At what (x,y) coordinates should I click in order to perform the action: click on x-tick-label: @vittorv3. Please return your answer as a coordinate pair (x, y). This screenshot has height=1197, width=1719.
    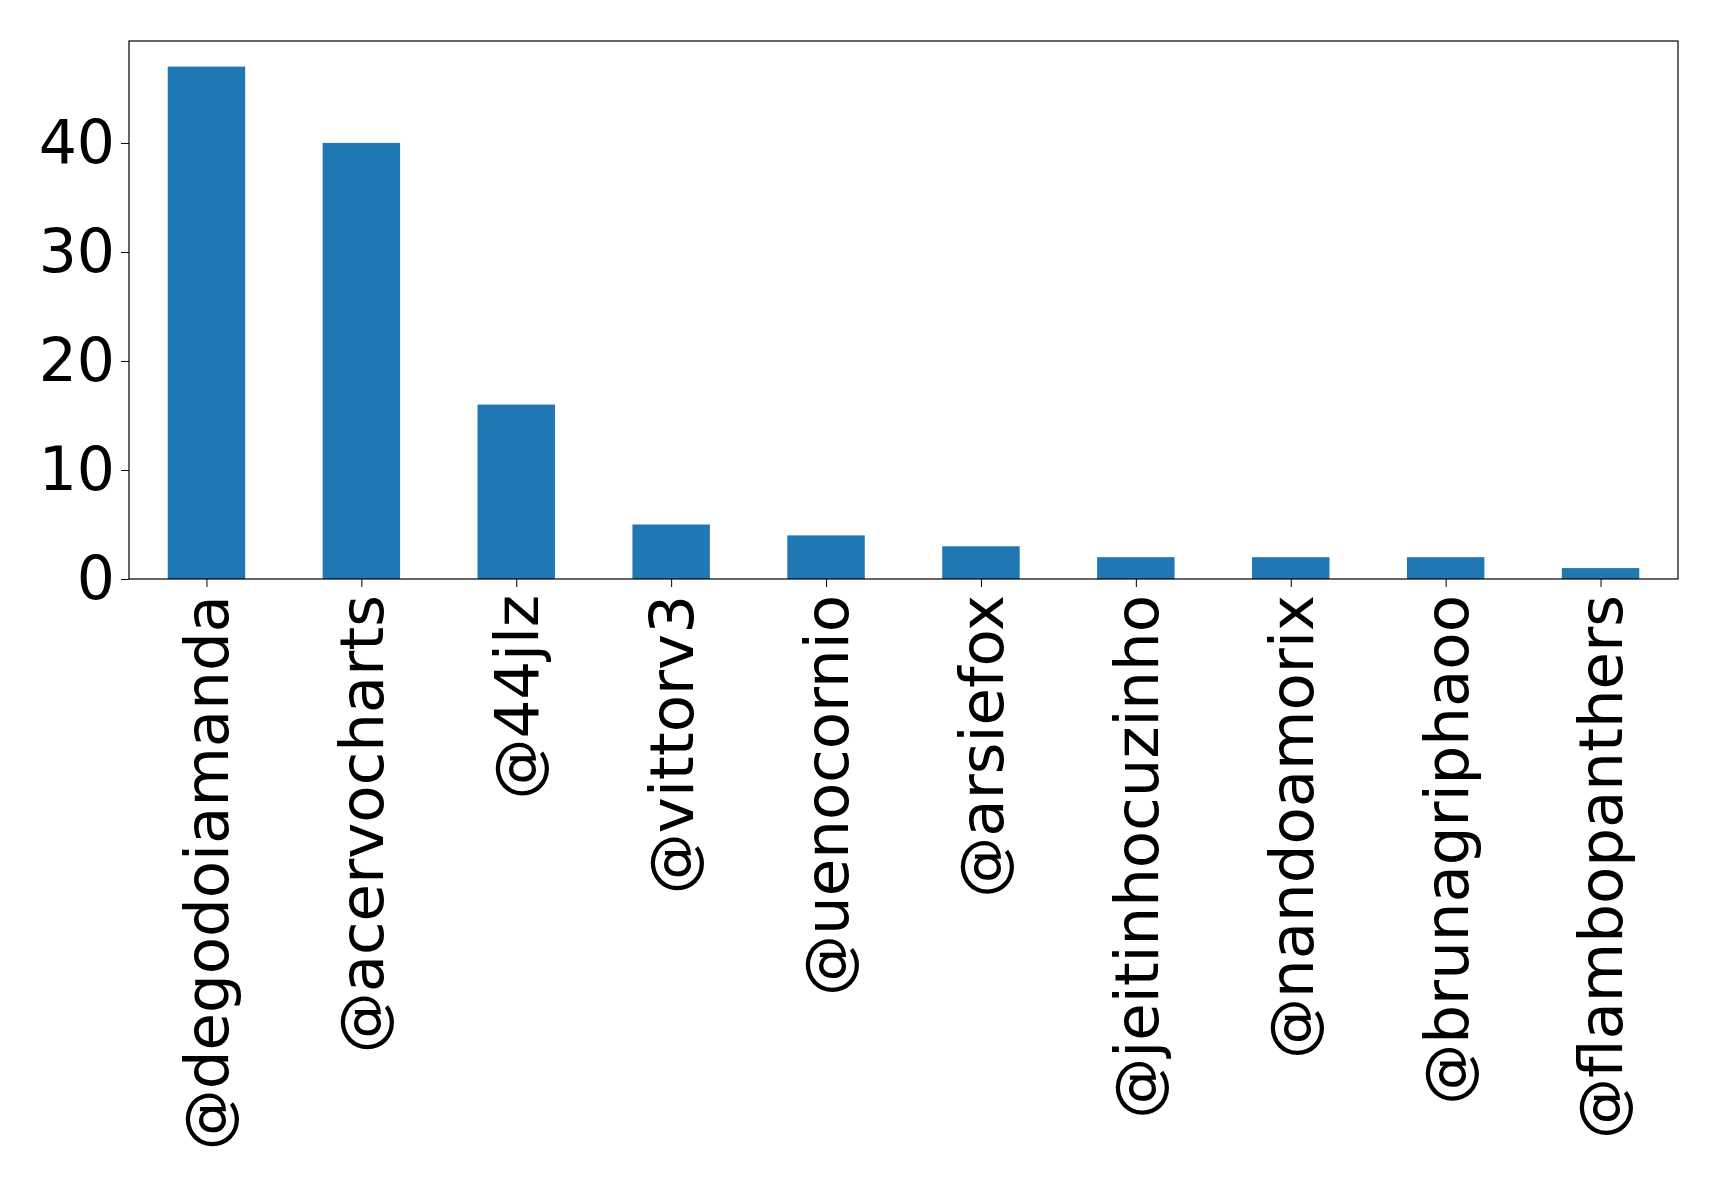
    Looking at the image, I should click on (671, 745).